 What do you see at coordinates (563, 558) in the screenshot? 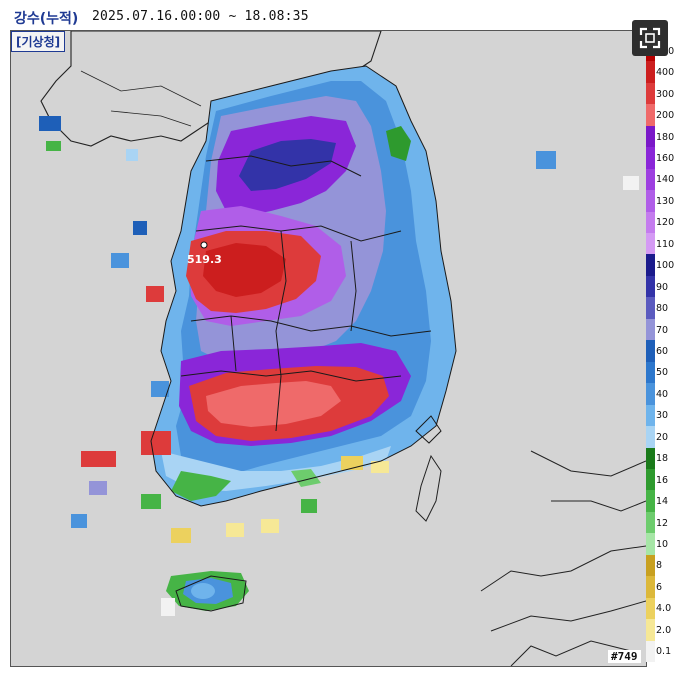
I see `japan-coastline` at bounding box center [563, 558].